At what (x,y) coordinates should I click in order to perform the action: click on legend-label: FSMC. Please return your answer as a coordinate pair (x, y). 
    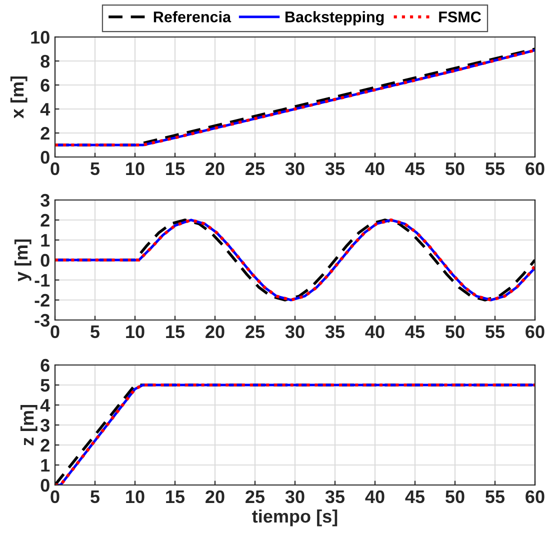
    Looking at the image, I should click on (460, 17).